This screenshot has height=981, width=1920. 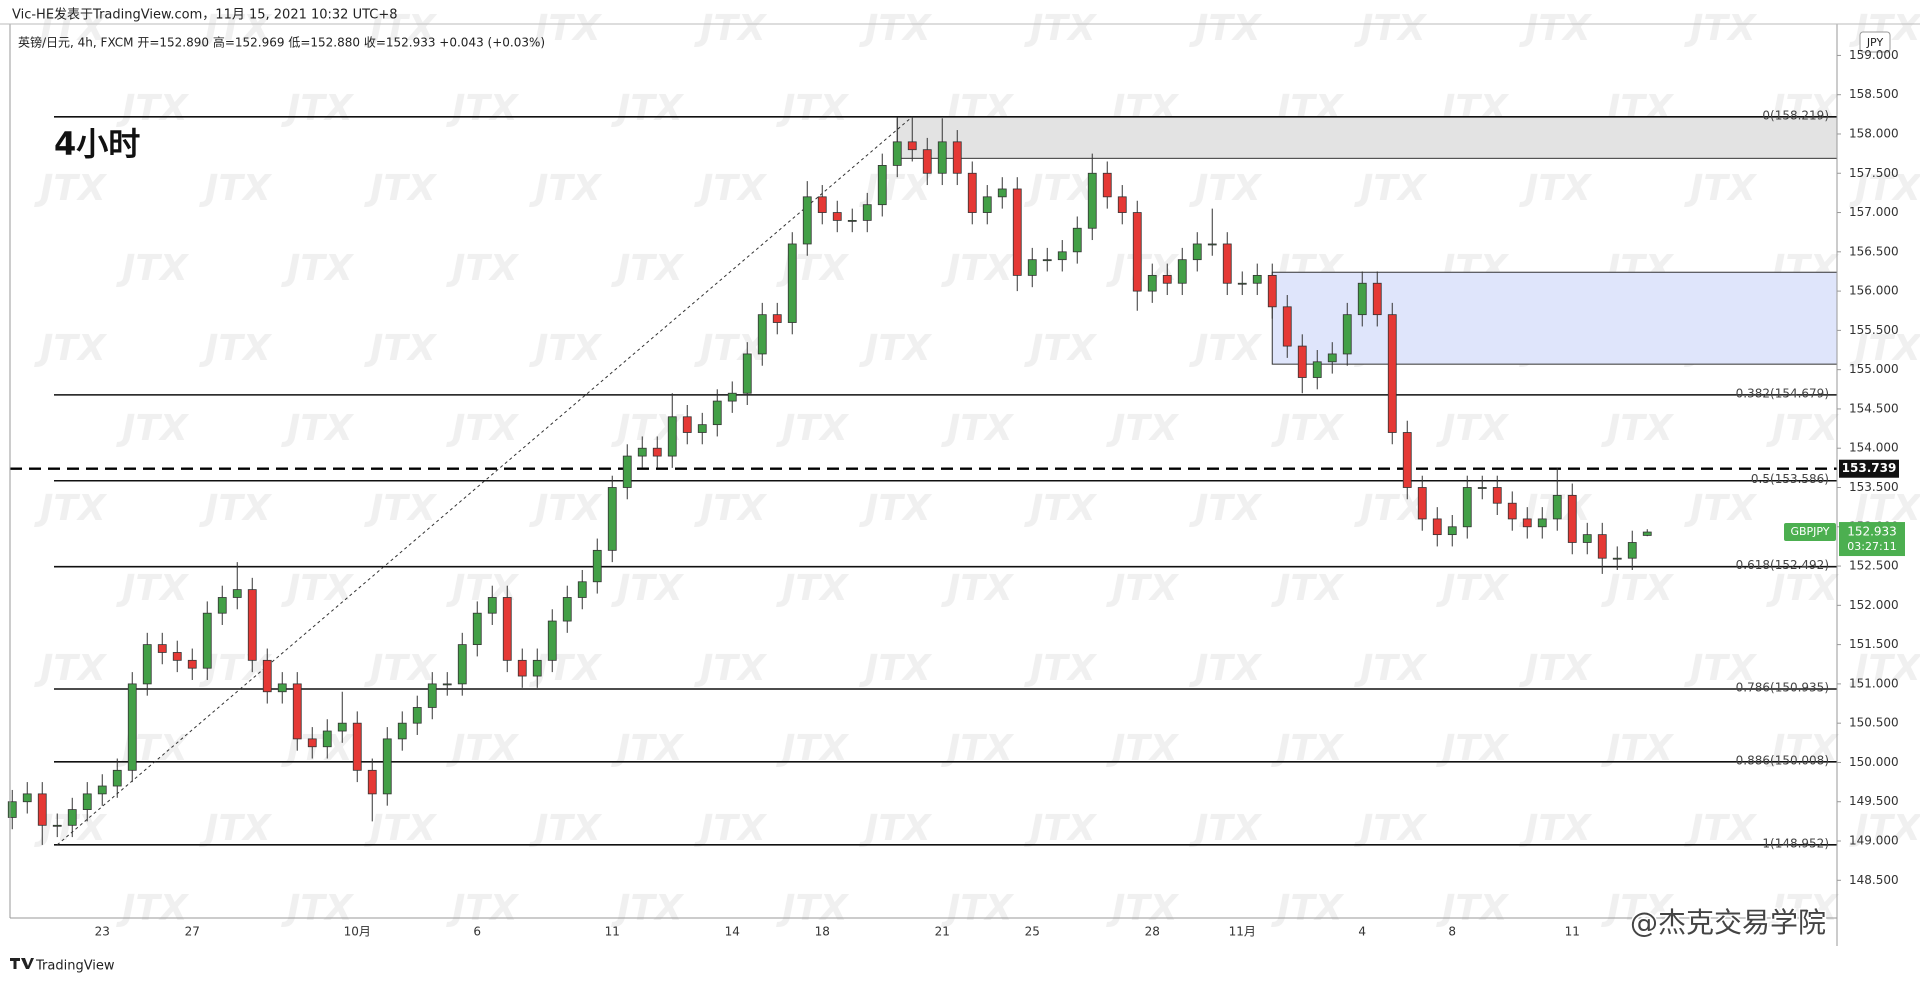 I want to click on y-tick-label: 150.500, so click(x=1874, y=723).